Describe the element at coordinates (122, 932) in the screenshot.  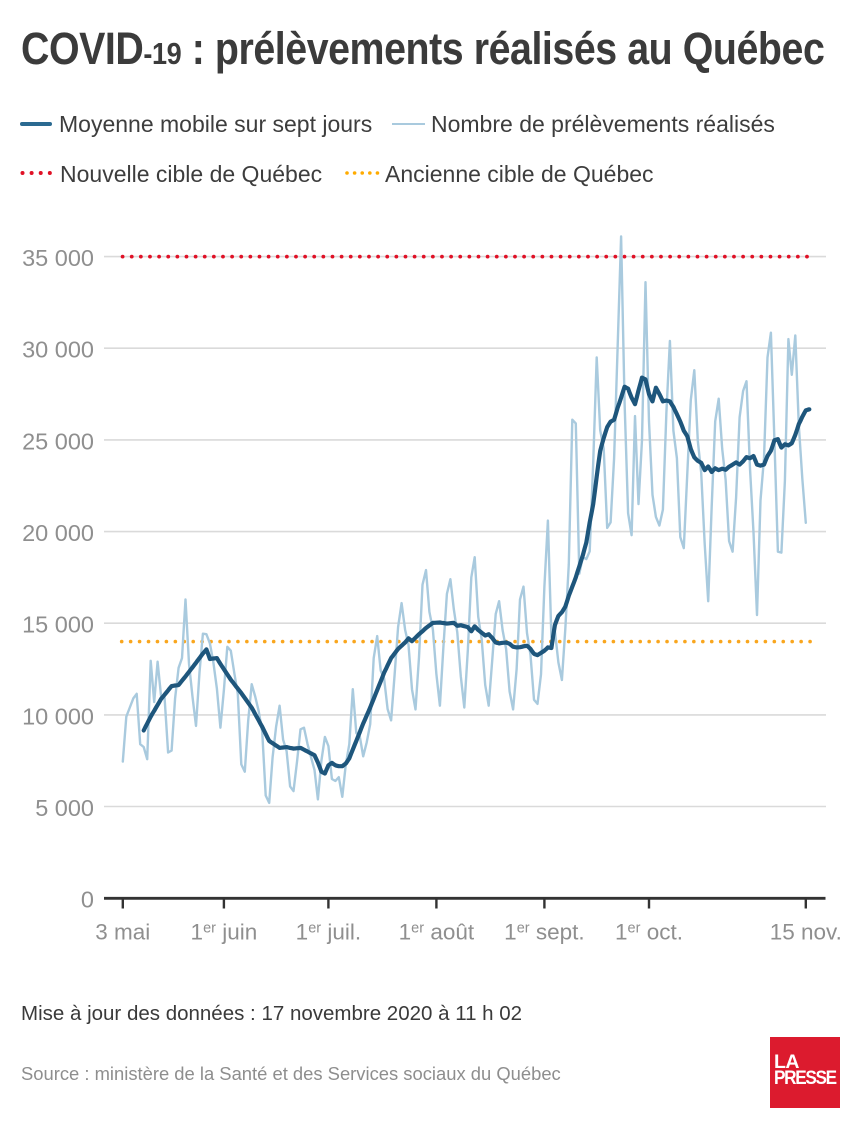
I see `svg-text: 3 mai` at that location.